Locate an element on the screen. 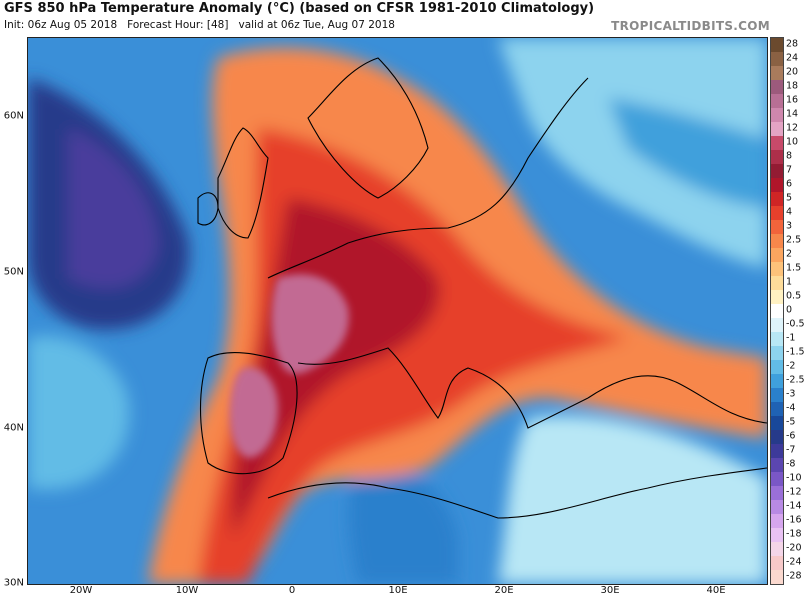 The image size is (812, 600). colorbar-tick-label: -12 is located at coordinates (794, 492).